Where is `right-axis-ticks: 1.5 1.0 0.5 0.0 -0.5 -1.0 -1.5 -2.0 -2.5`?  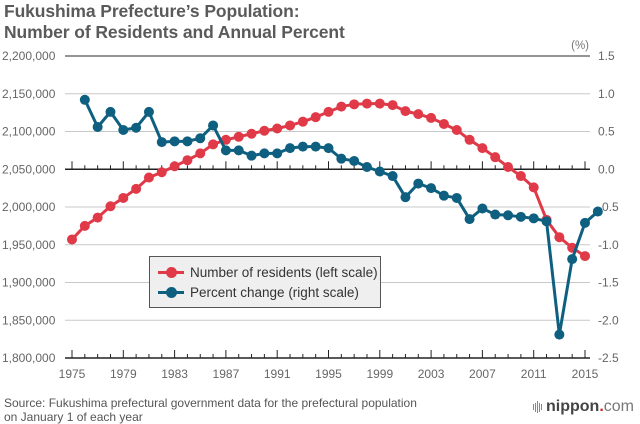
right-axis-ticks: 1.5 1.0 0.5 0.0 -0.5 -1.0 -1.5 -2.0 -2.5 is located at coordinates (608, 207).